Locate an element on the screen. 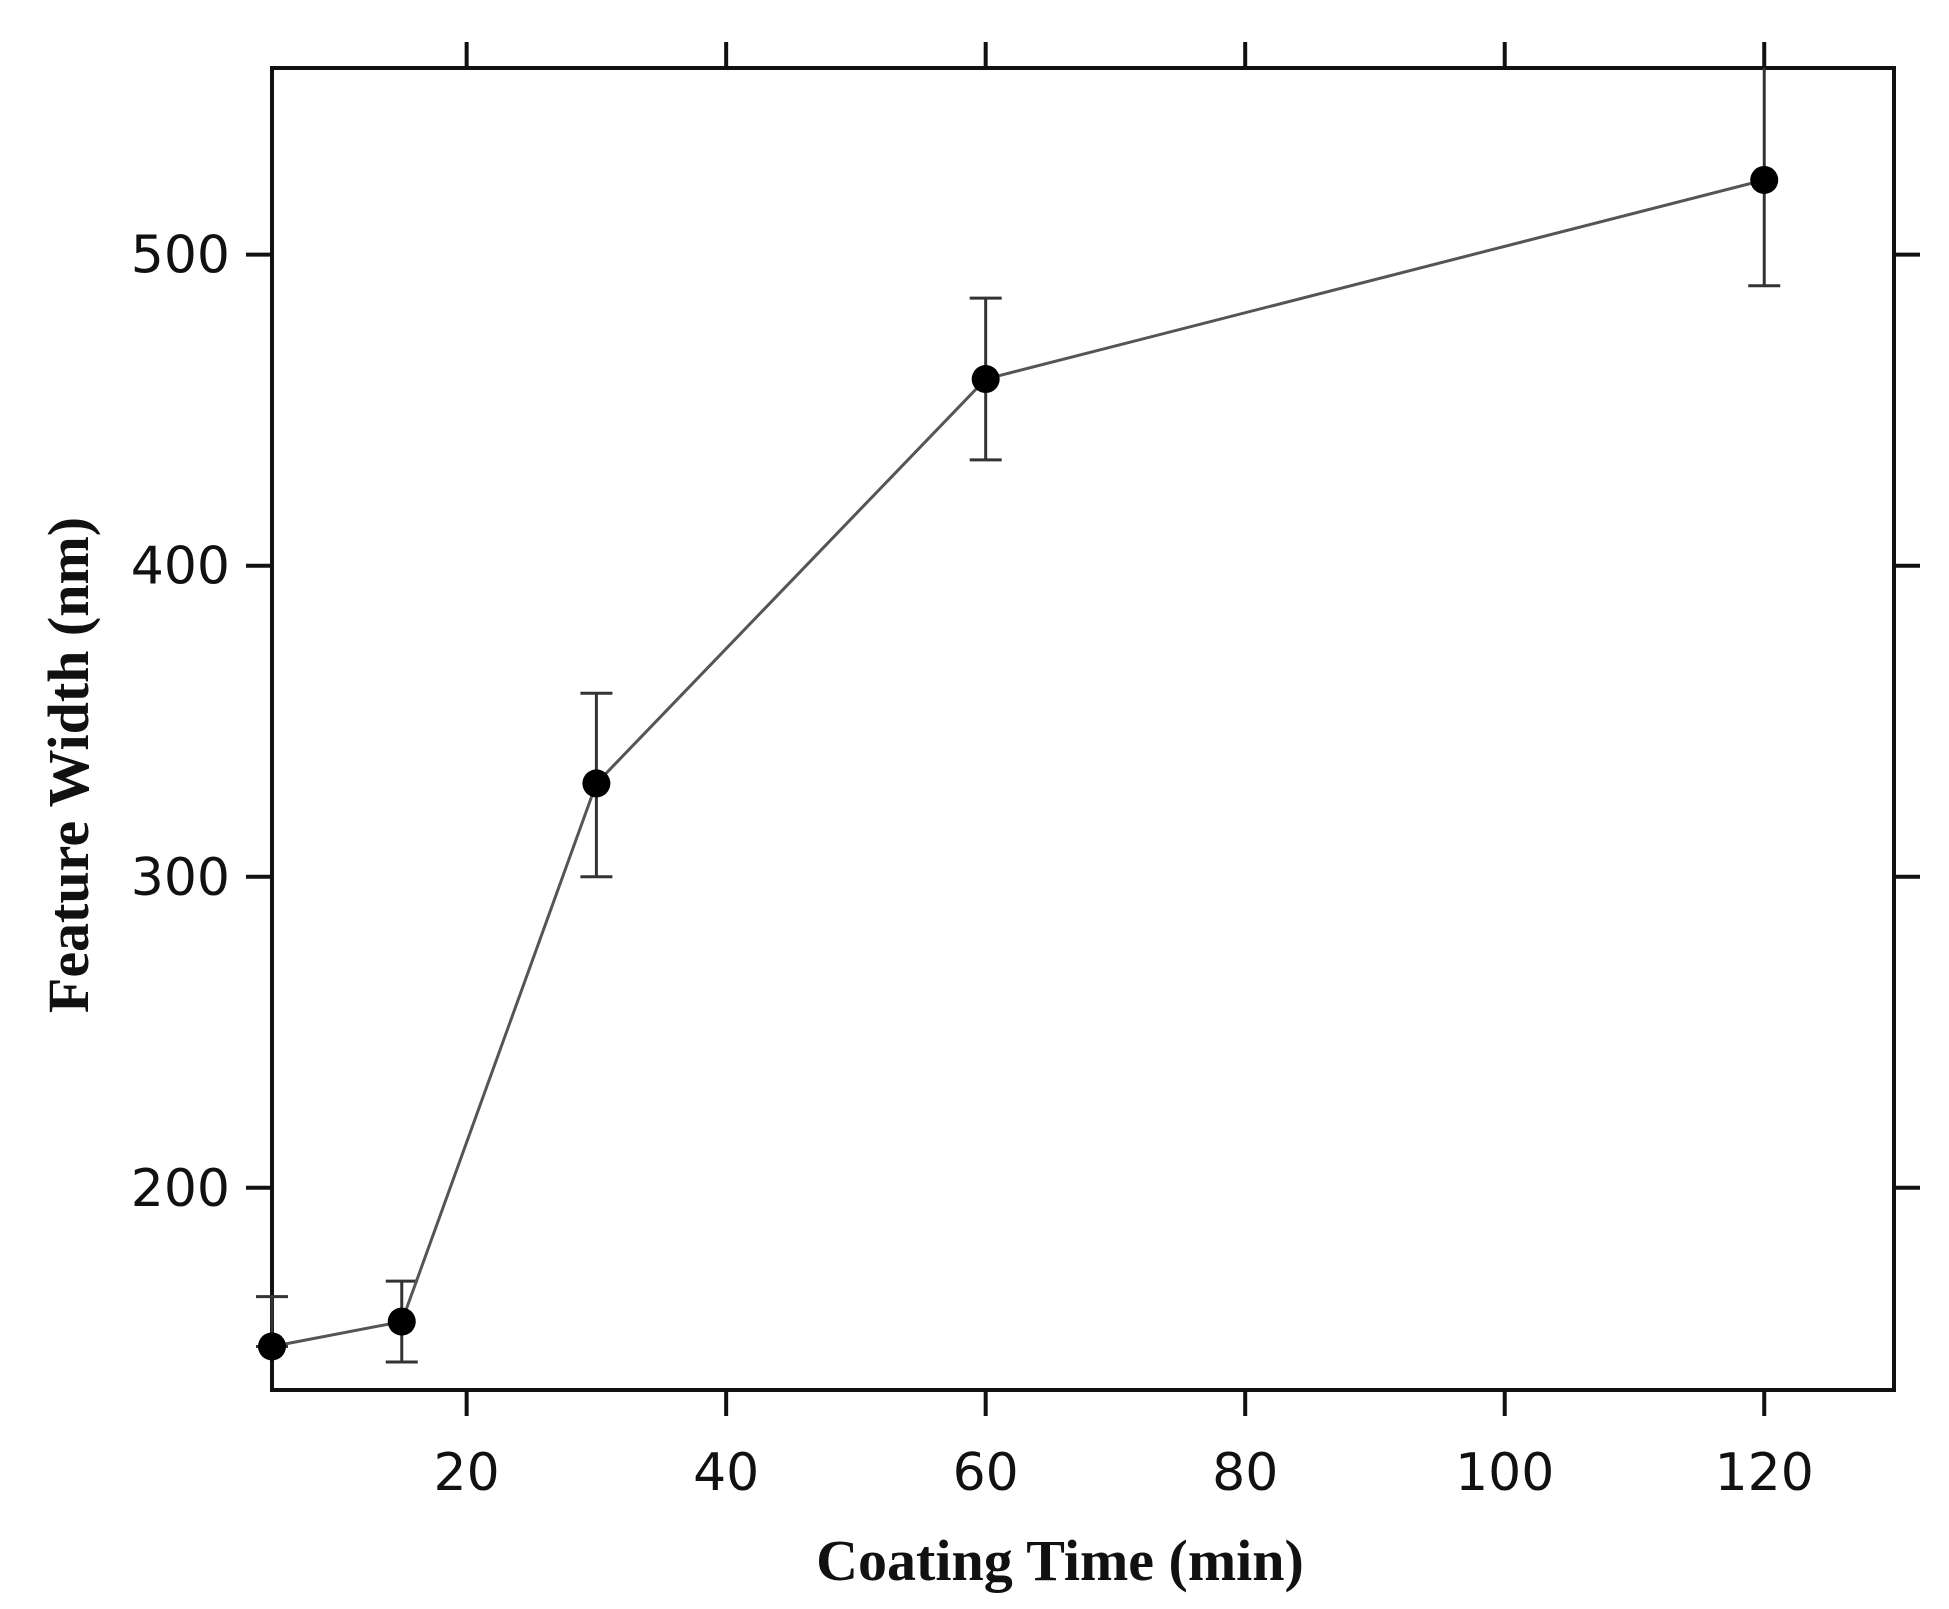 This screenshot has height=1609, width=1949. x-tick-label: 80 is located at coordinates (1245, 1473).